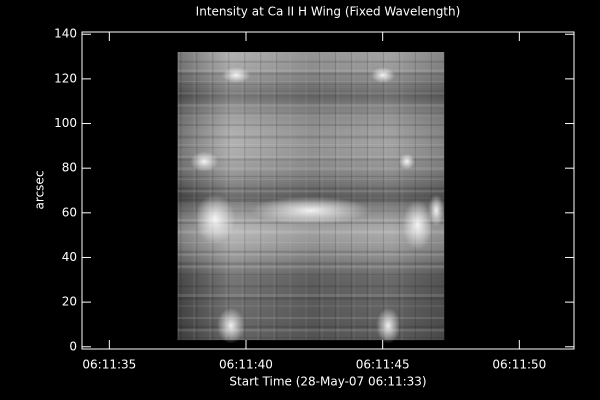 The width and height of the screenshot is (600, 400). I want to click on y-tick-label: 140, so click(65, 34).